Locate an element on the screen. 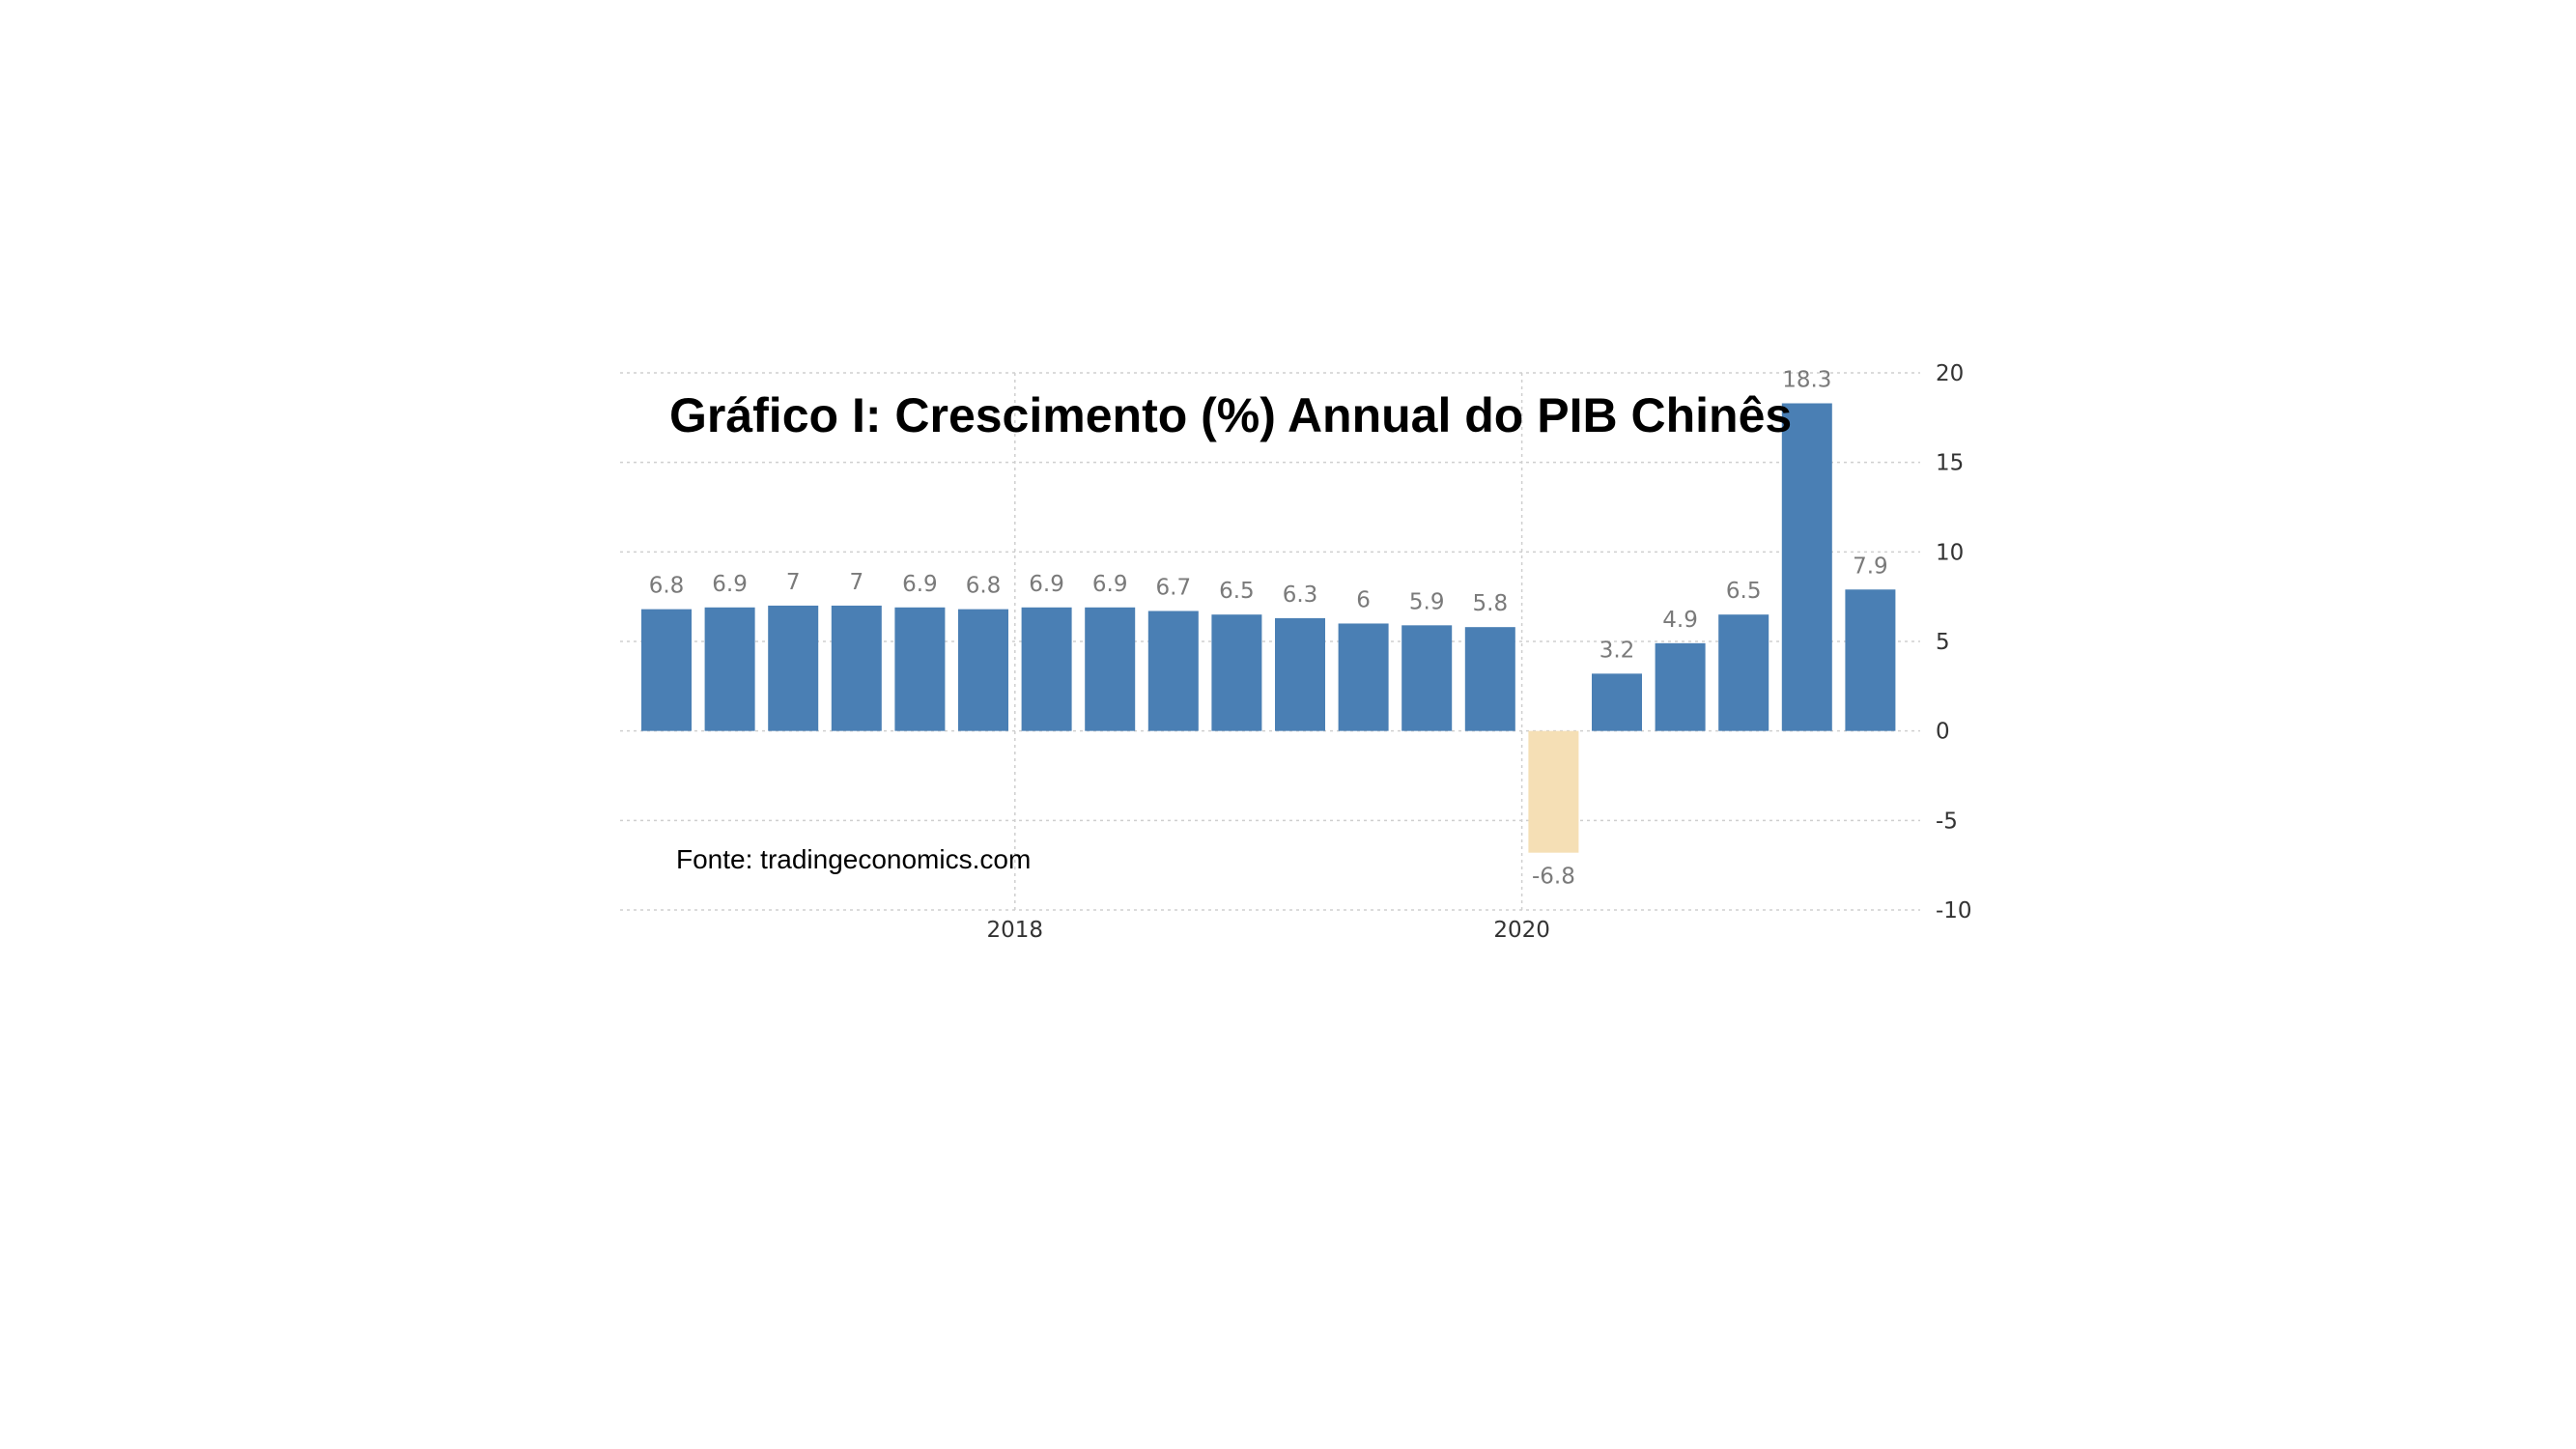  y-tick-label: 0 is located at coordinates (1943, 732).